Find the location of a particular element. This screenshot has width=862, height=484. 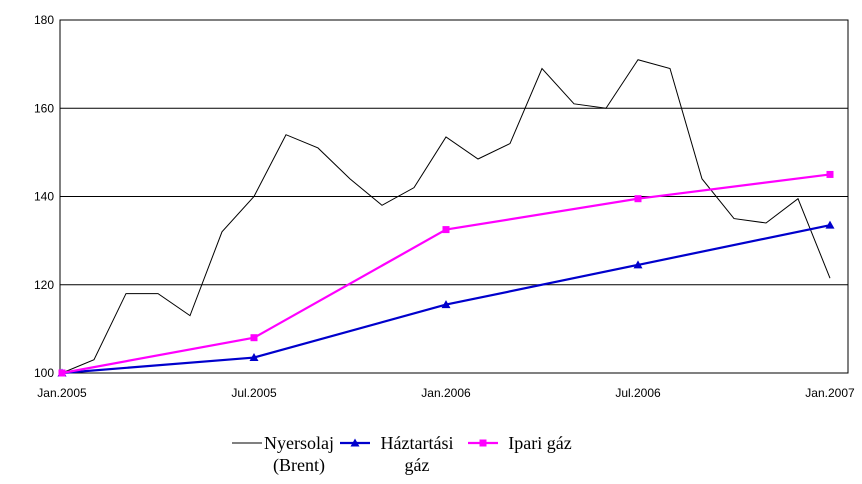

x-tick-label: Jan.2005 is located at coordinates (62, 393).